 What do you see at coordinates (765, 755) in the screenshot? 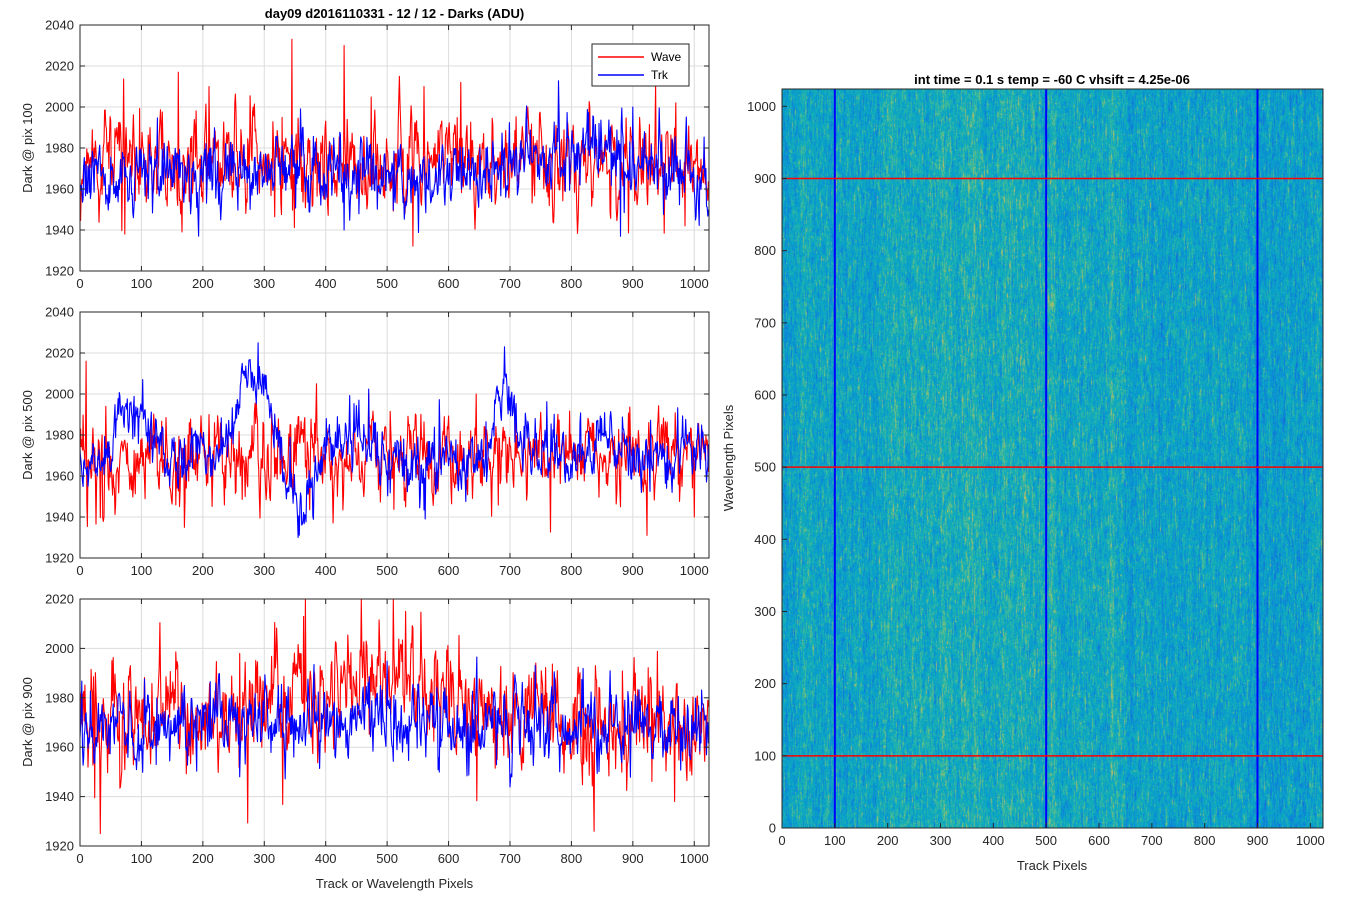
I see `y-tick-label: 100` at bounding box center [765, 755].